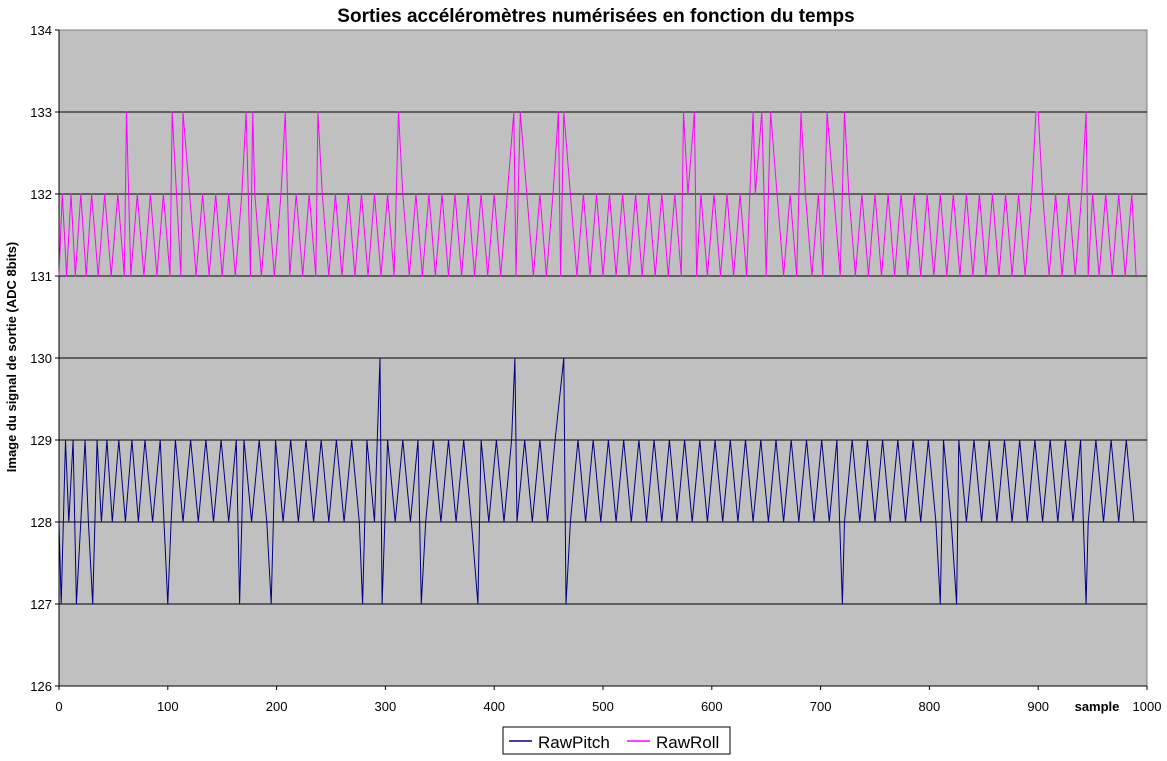 The image size is (1167, 761). I want to click on legend-label-rawroll: RawRoll, so click(687, 742).